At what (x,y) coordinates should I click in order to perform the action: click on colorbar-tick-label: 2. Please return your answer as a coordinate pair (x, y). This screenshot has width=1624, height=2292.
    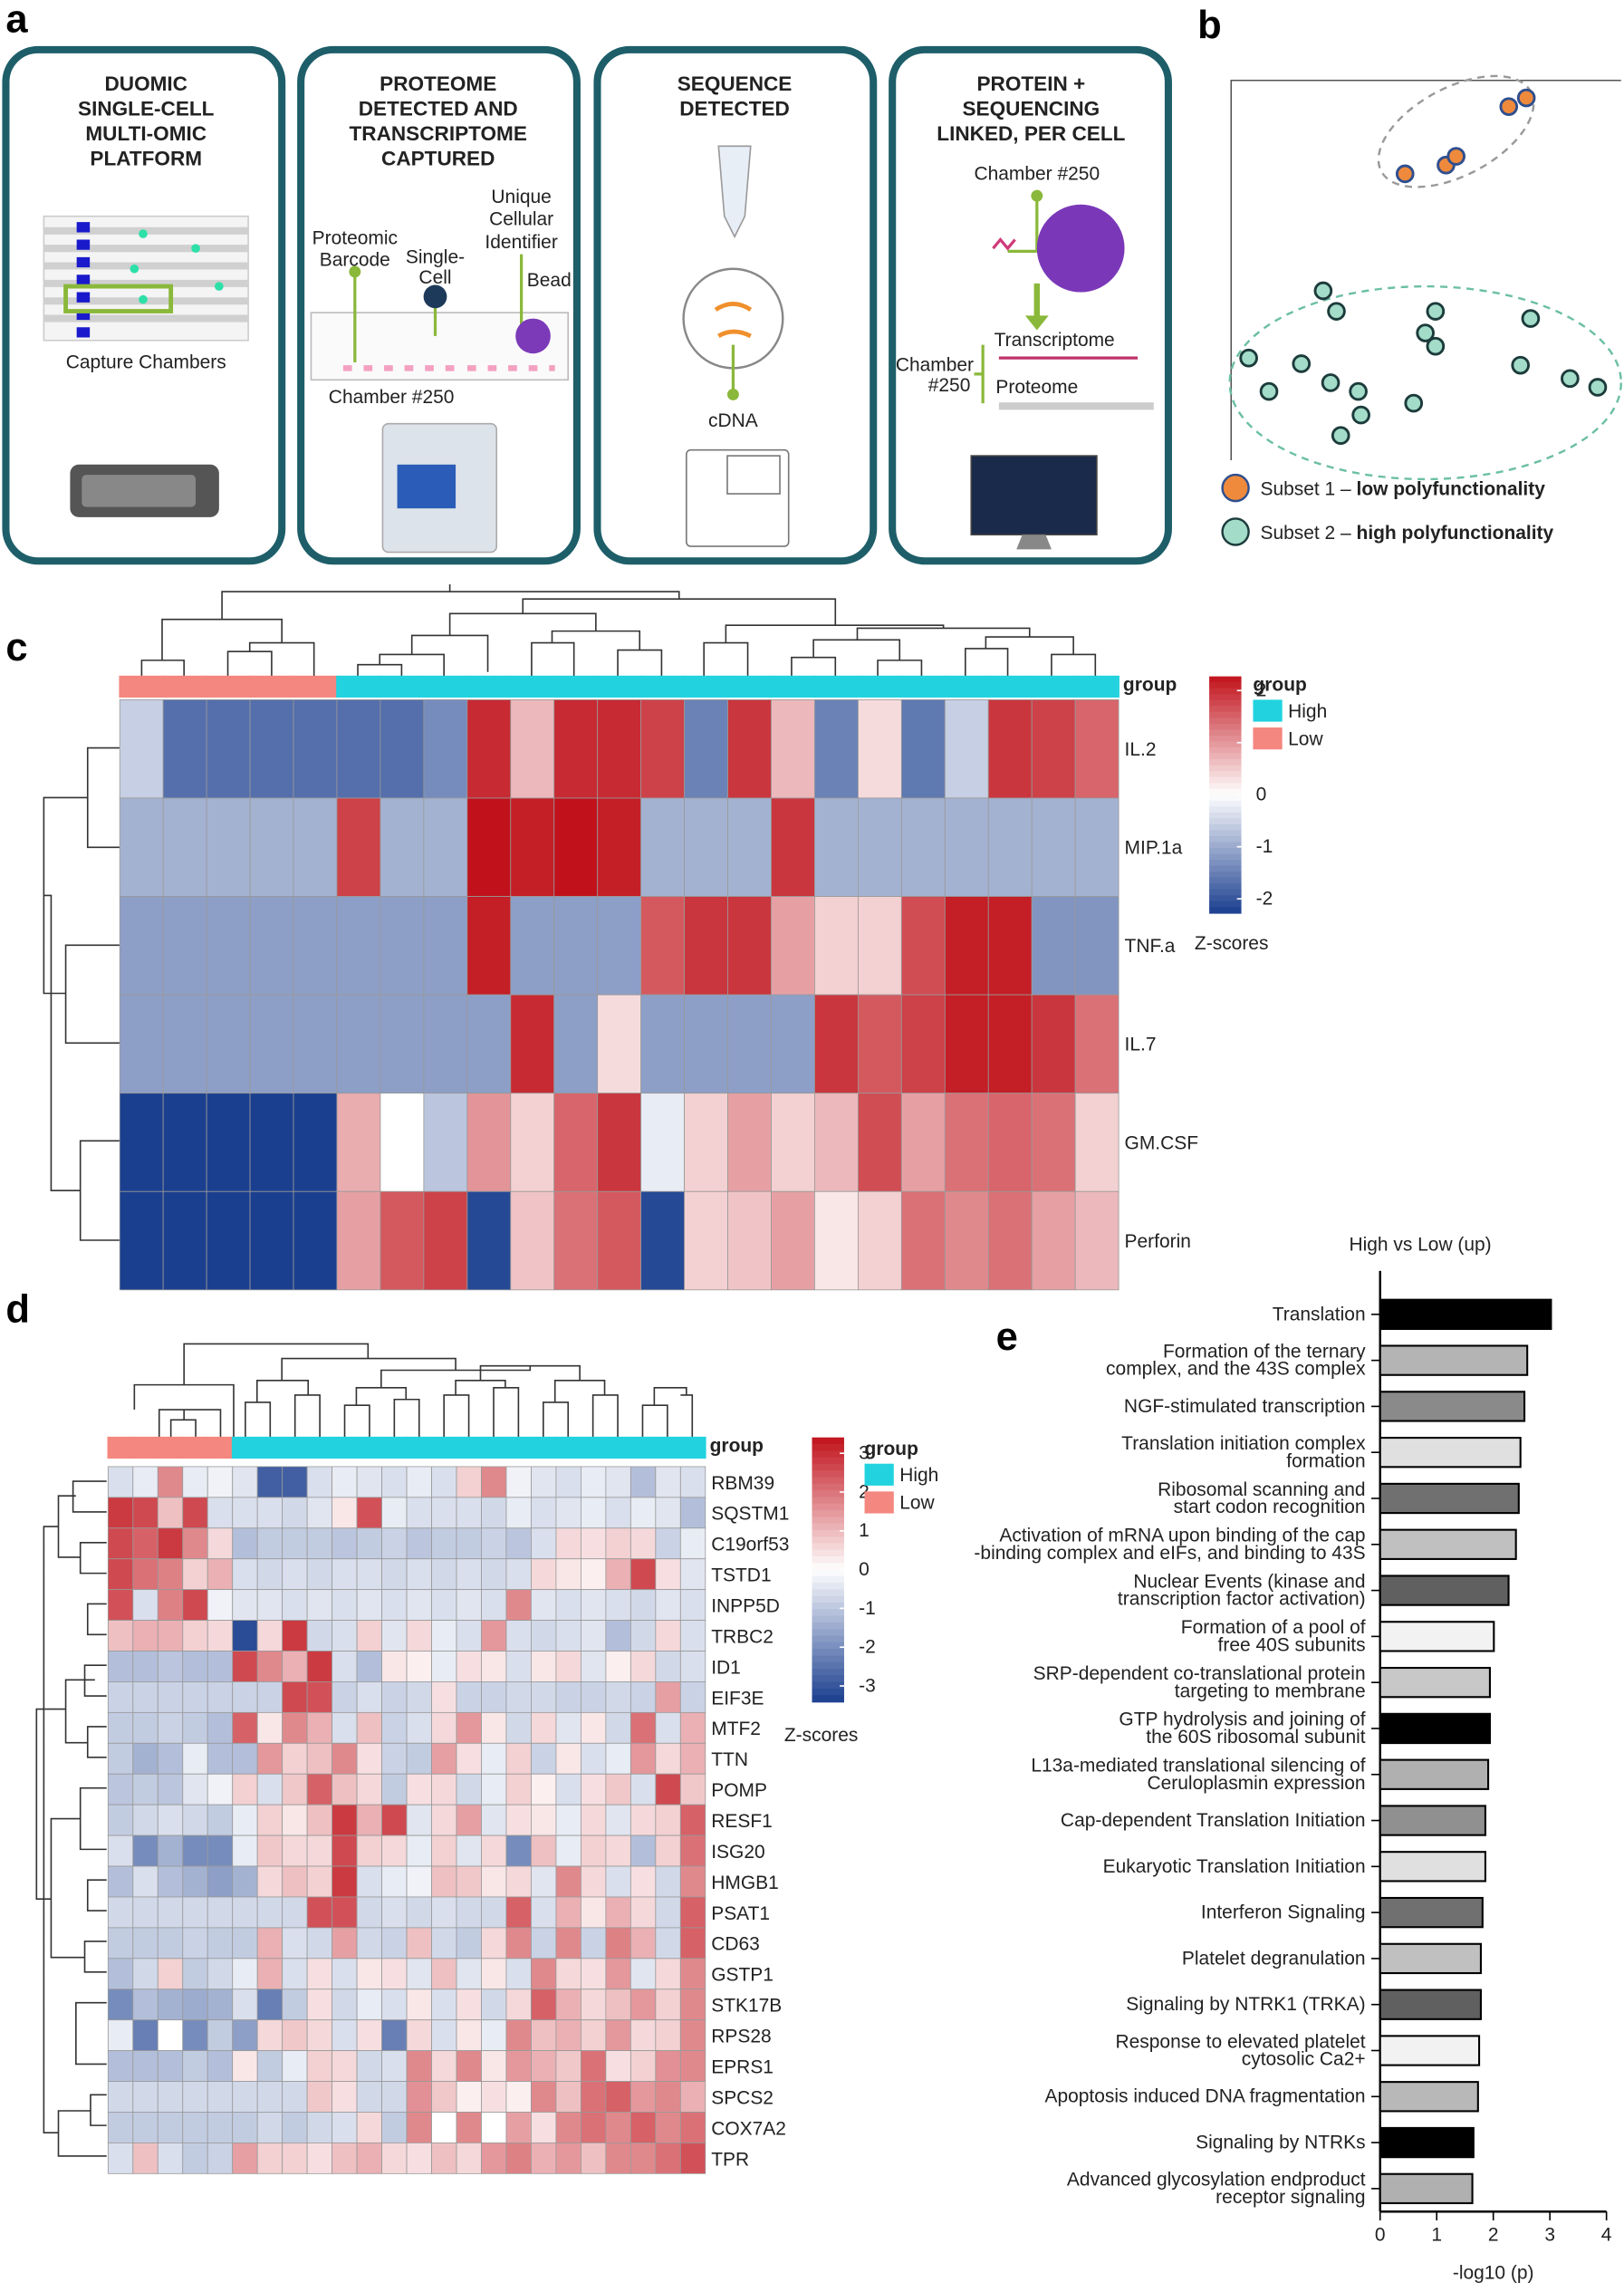
    Looking at the image, I should click on (1261, 690).